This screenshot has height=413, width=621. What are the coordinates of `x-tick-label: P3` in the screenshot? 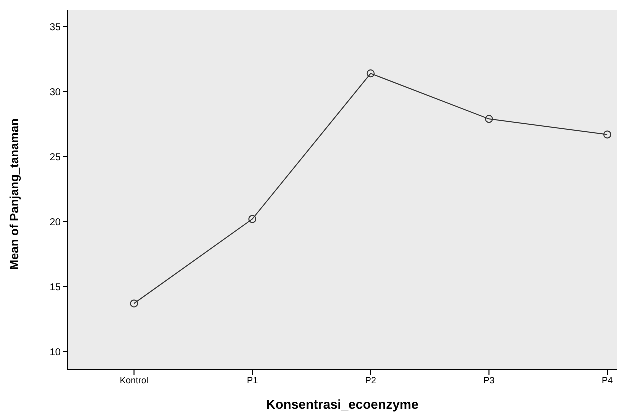 It's located at (489, 380).